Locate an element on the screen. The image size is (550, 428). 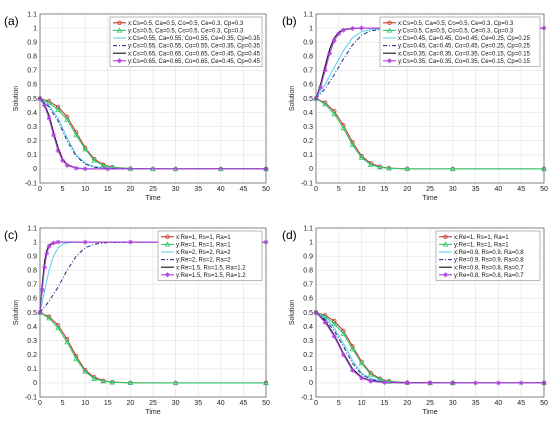
panel-label: (a) is located at coordinates (11, 21).